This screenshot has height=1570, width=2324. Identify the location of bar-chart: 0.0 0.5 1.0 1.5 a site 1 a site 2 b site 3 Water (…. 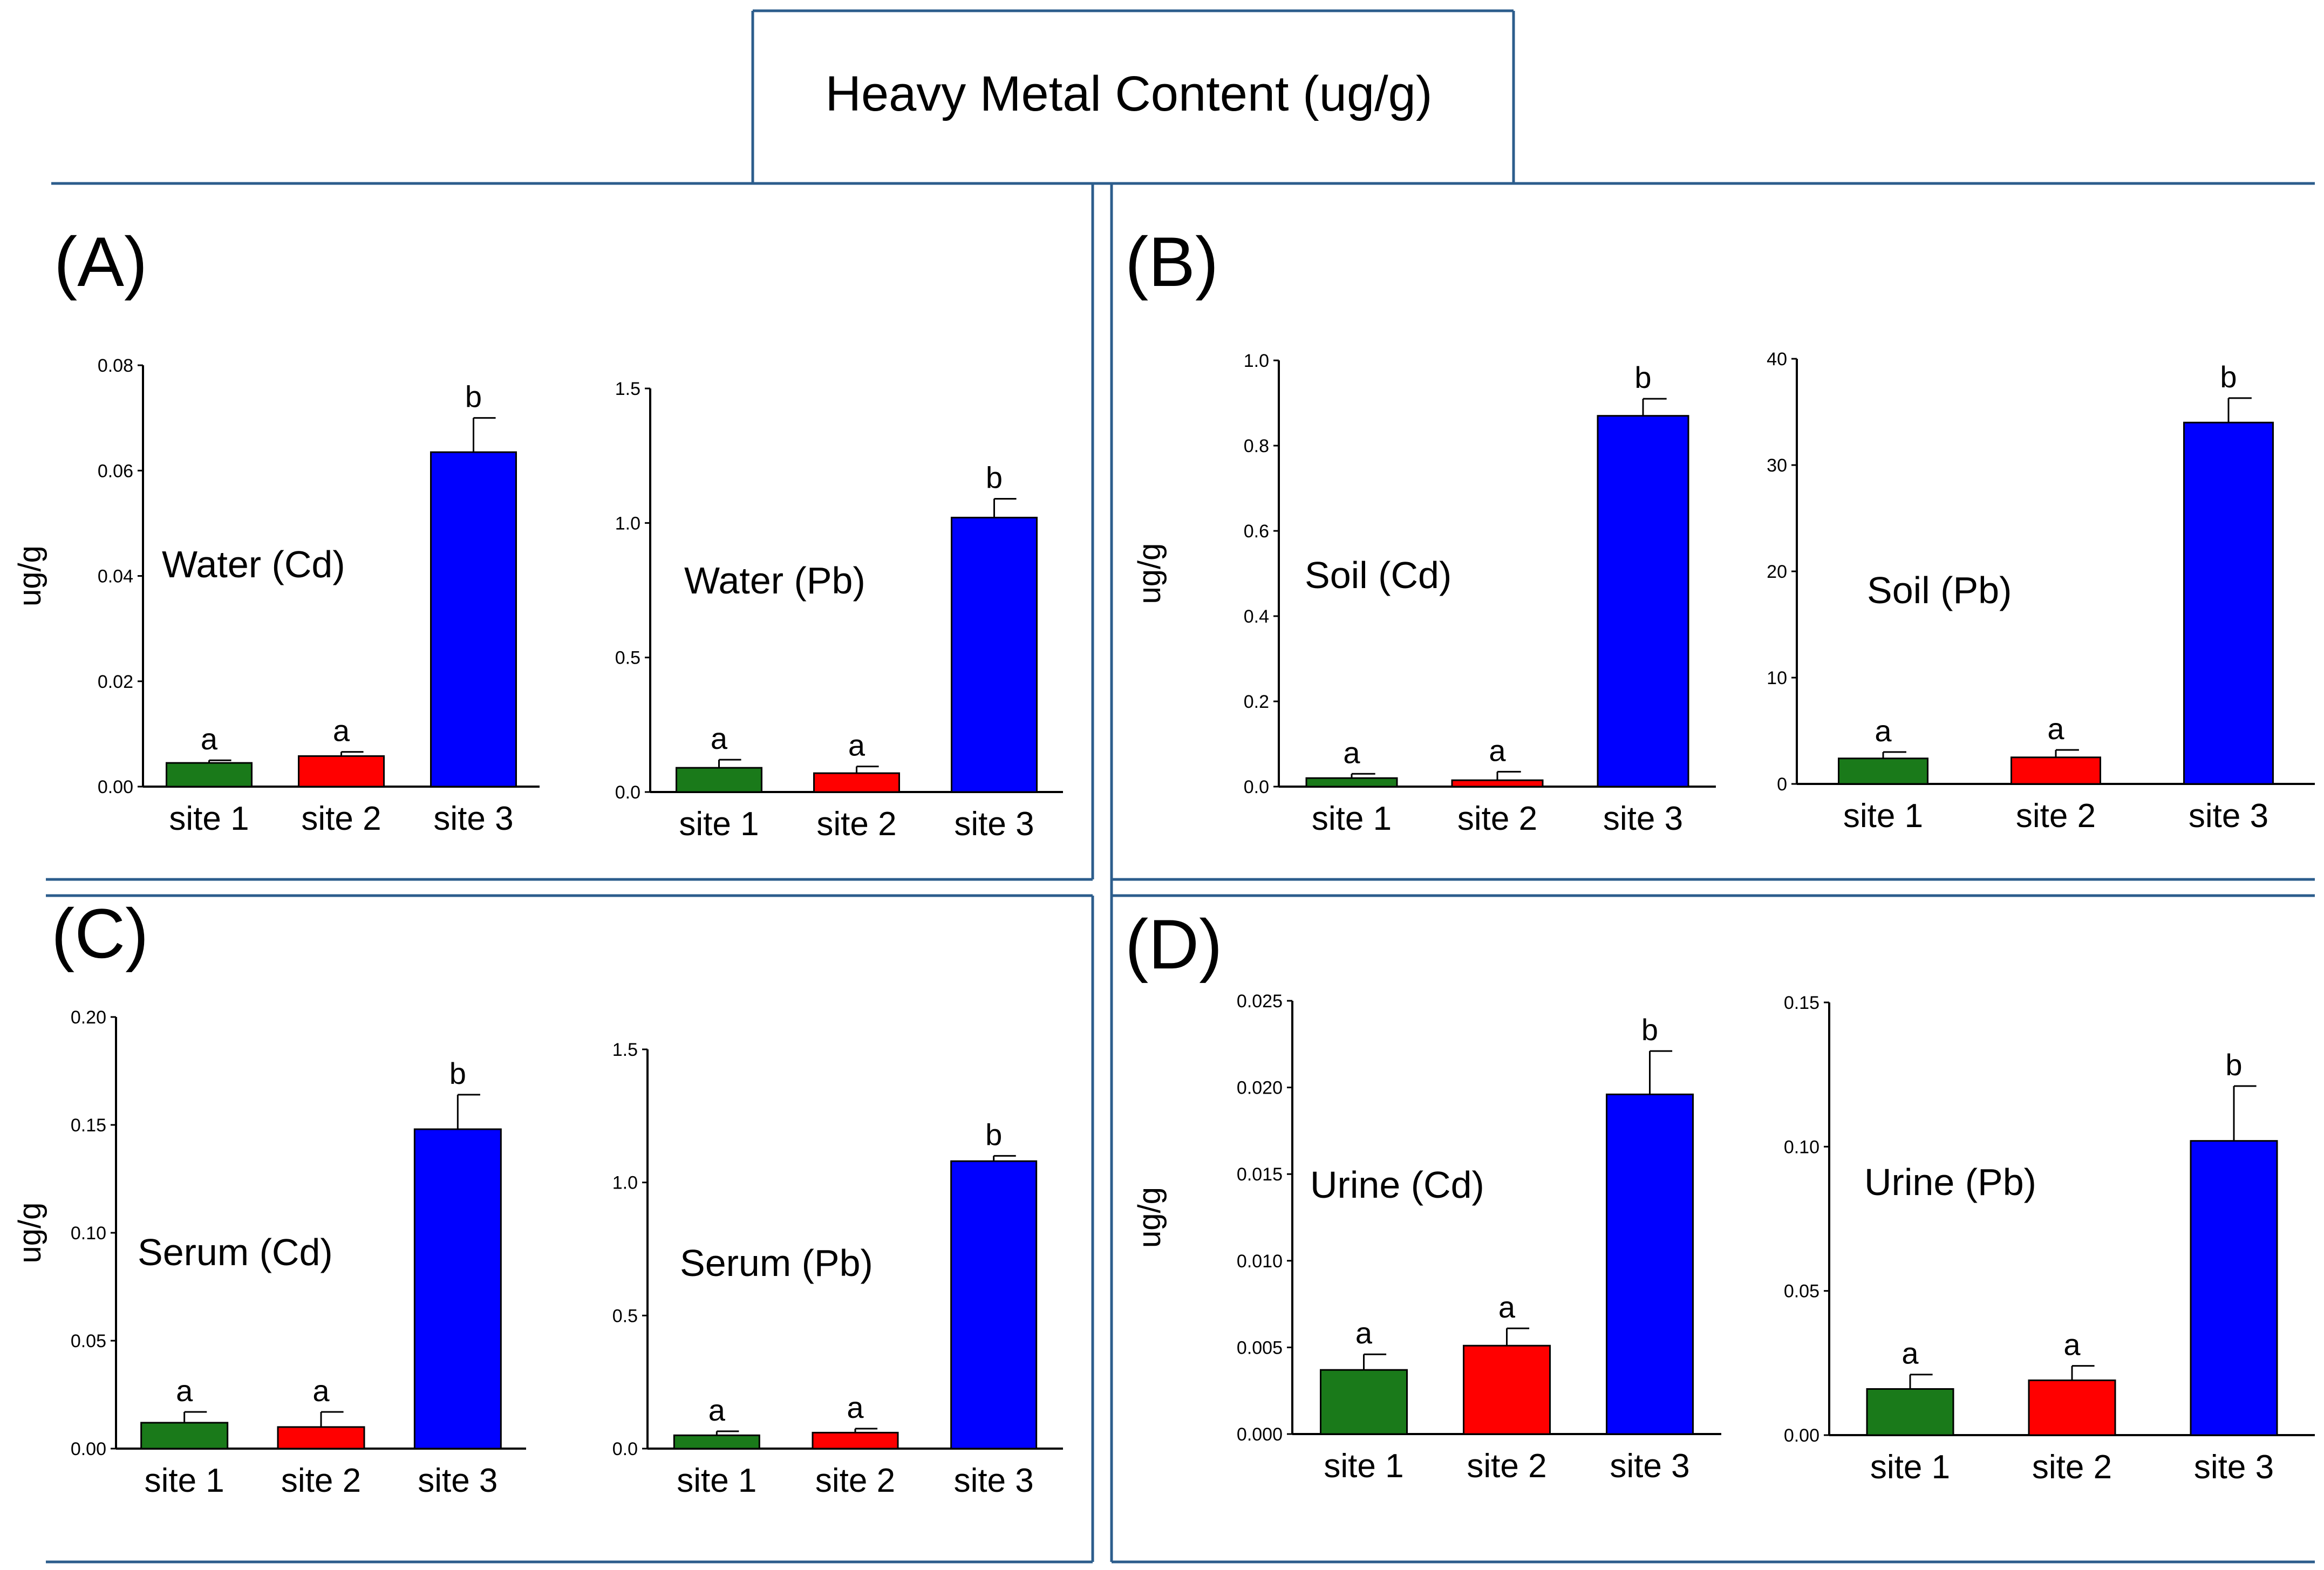
(839, 611).